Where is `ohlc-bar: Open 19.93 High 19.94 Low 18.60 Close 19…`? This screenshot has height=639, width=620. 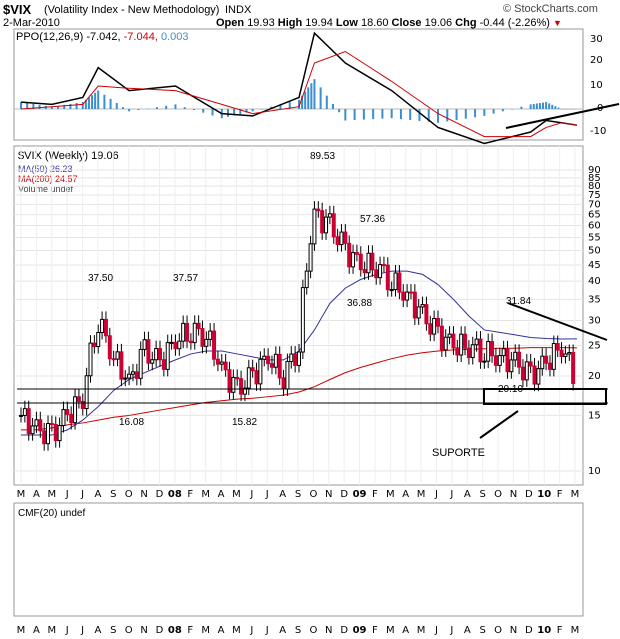
ohlc-bar: Open 19.93 High 19.94 Low 18.60 Close 19… is located at coordinates (389, 23).